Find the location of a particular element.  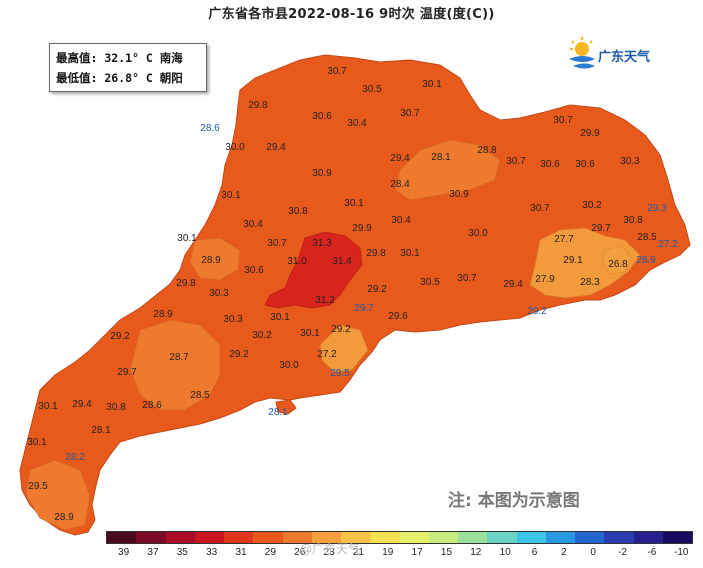

legend-label: 33 is located at coordinates (212, 552).